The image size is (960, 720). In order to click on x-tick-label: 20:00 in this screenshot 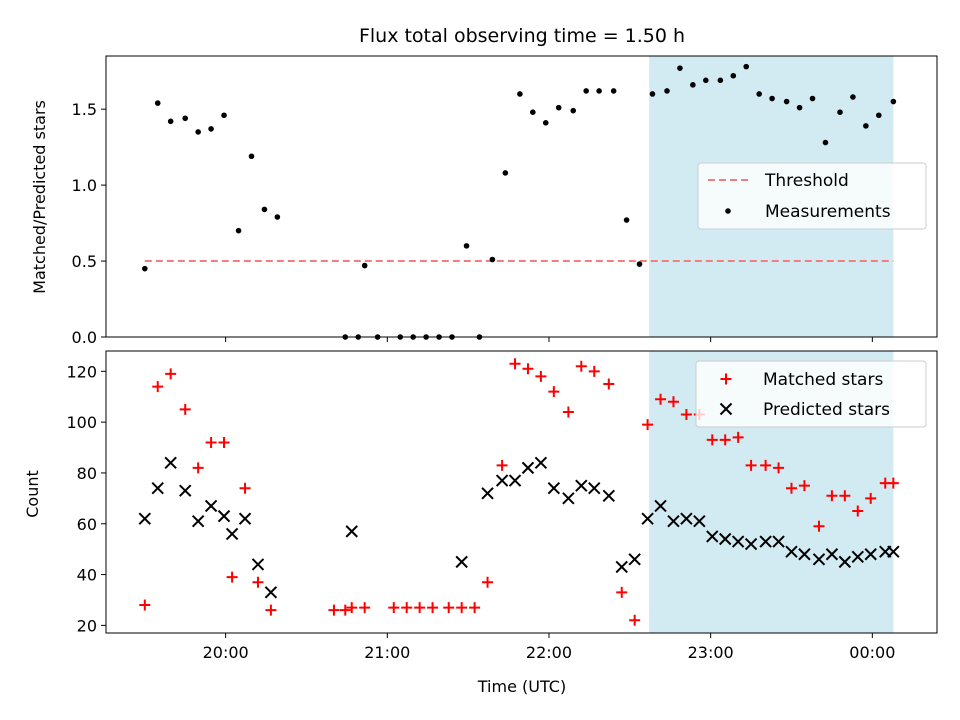, I will do `click(226, 652)`.